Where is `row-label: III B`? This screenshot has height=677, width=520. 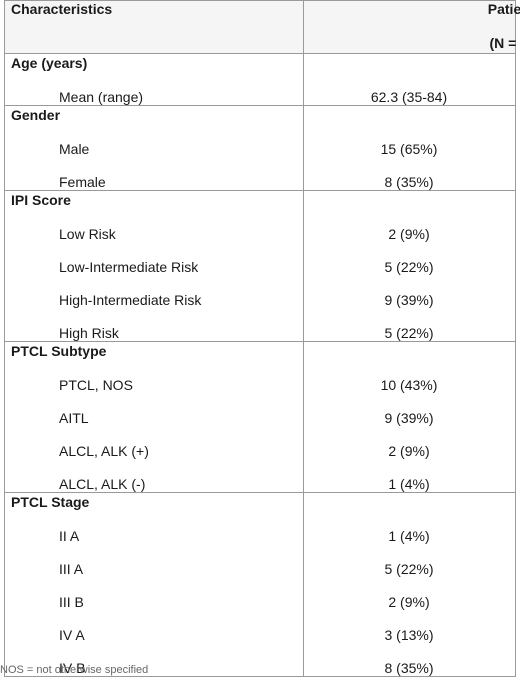
row-label: III B is located at coordinates (71, 602).